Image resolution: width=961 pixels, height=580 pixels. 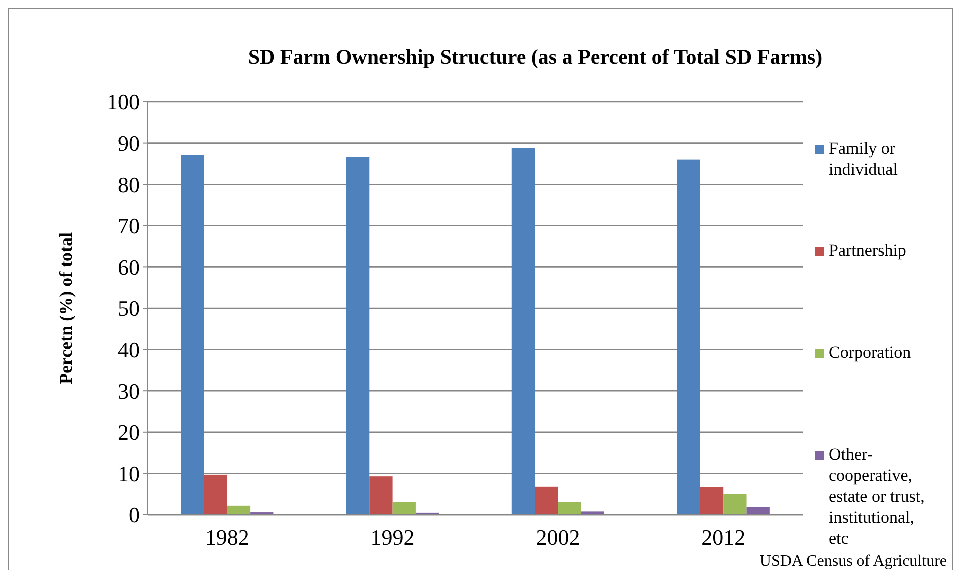 I want to click on y-tick-label: 100, so click(x=123, y=102).